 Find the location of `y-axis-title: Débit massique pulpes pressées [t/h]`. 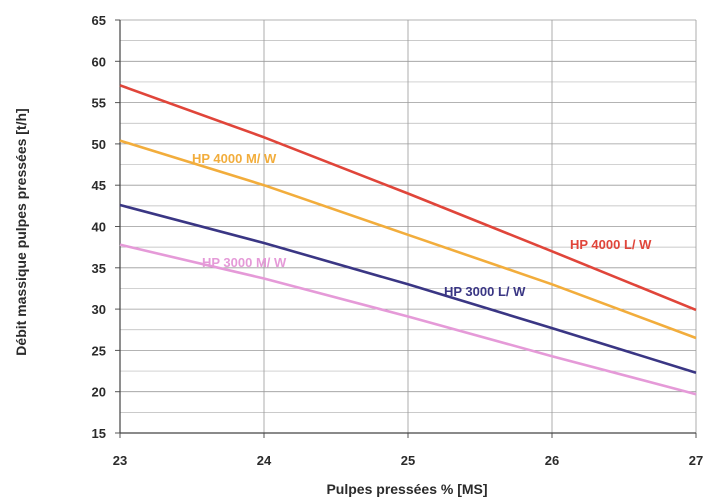

y-axis-title: Débit massique pulpes pressées [t/h] is located at coordinates (21, 231).